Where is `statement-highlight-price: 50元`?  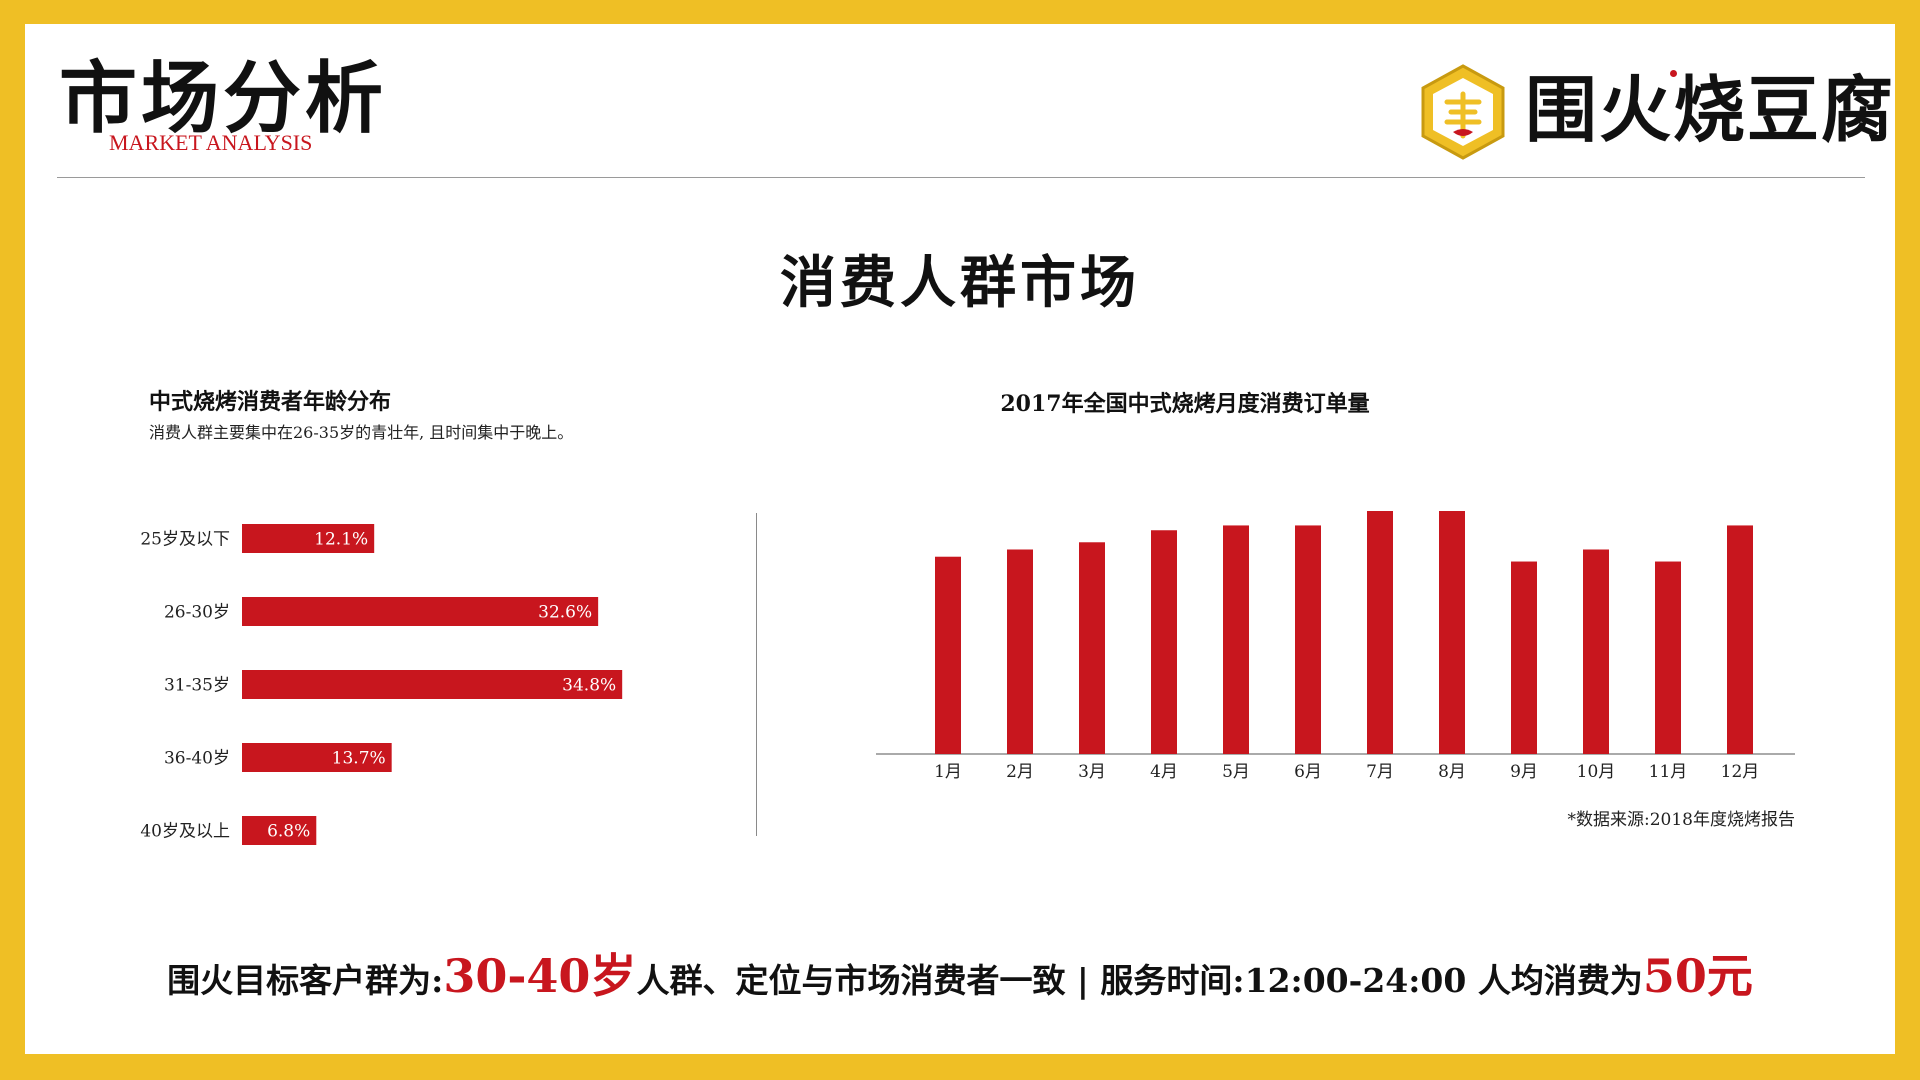
statement-highlight-price: 50元 is located at coordinates (1697, 976).